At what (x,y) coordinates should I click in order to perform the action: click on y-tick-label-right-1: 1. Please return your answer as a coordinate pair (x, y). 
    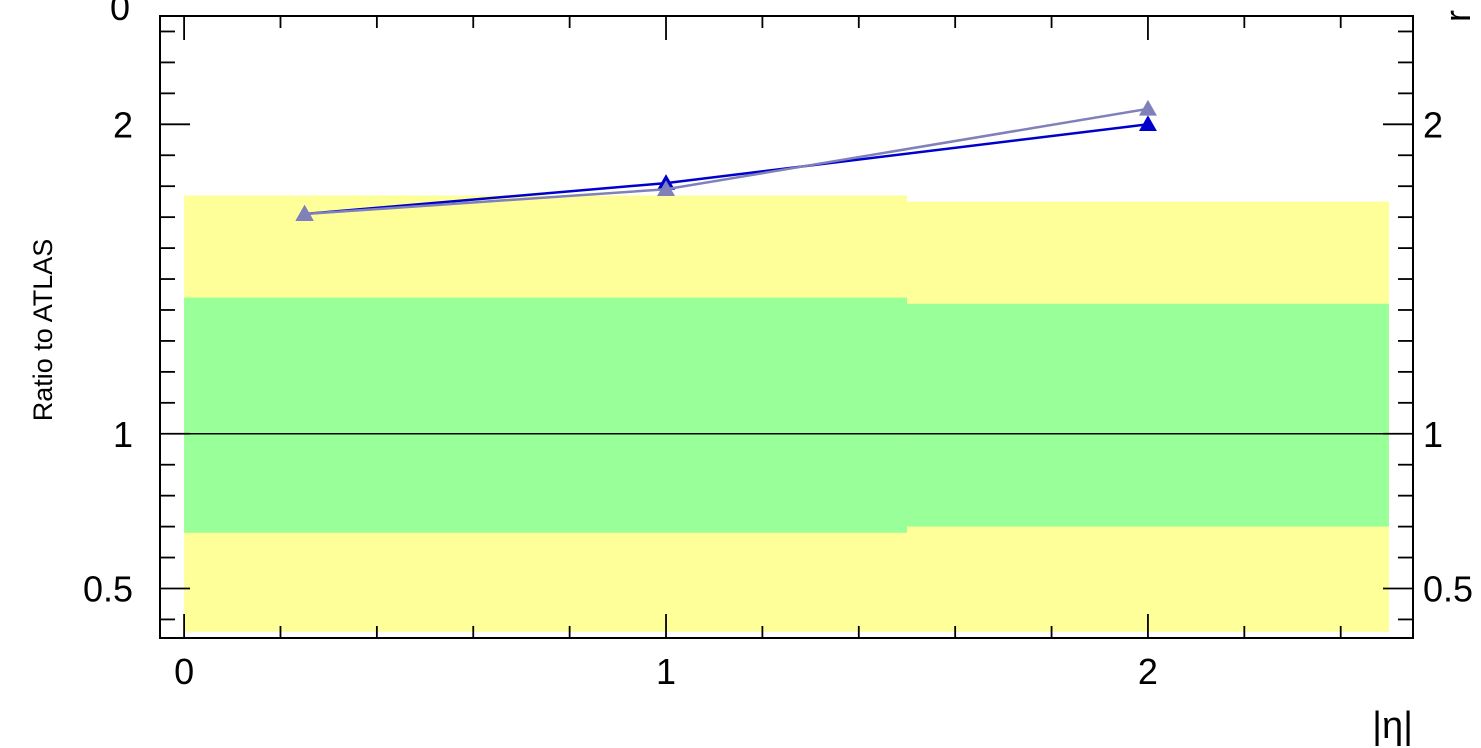
    Looking at the image, I should click on (1433, 434).